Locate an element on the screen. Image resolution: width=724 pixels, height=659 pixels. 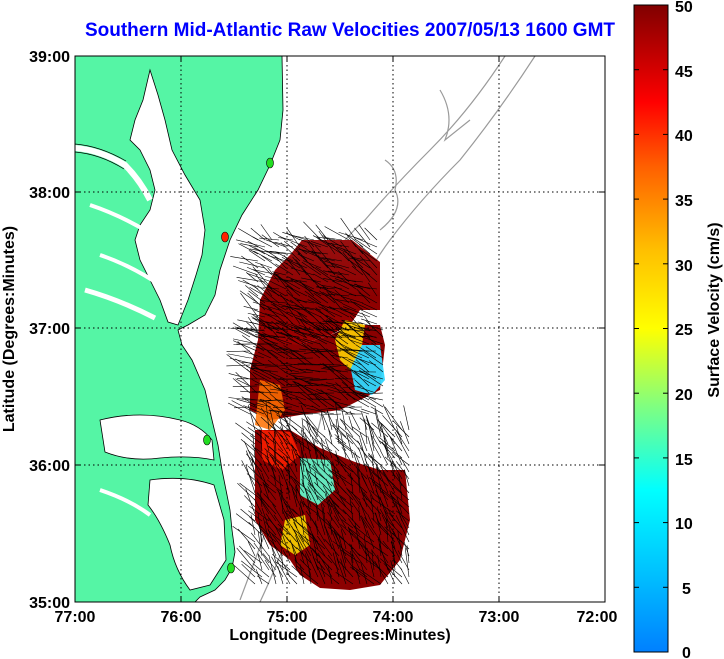
colorbar-tick-label: 50 is located at coordinates (684, 8).